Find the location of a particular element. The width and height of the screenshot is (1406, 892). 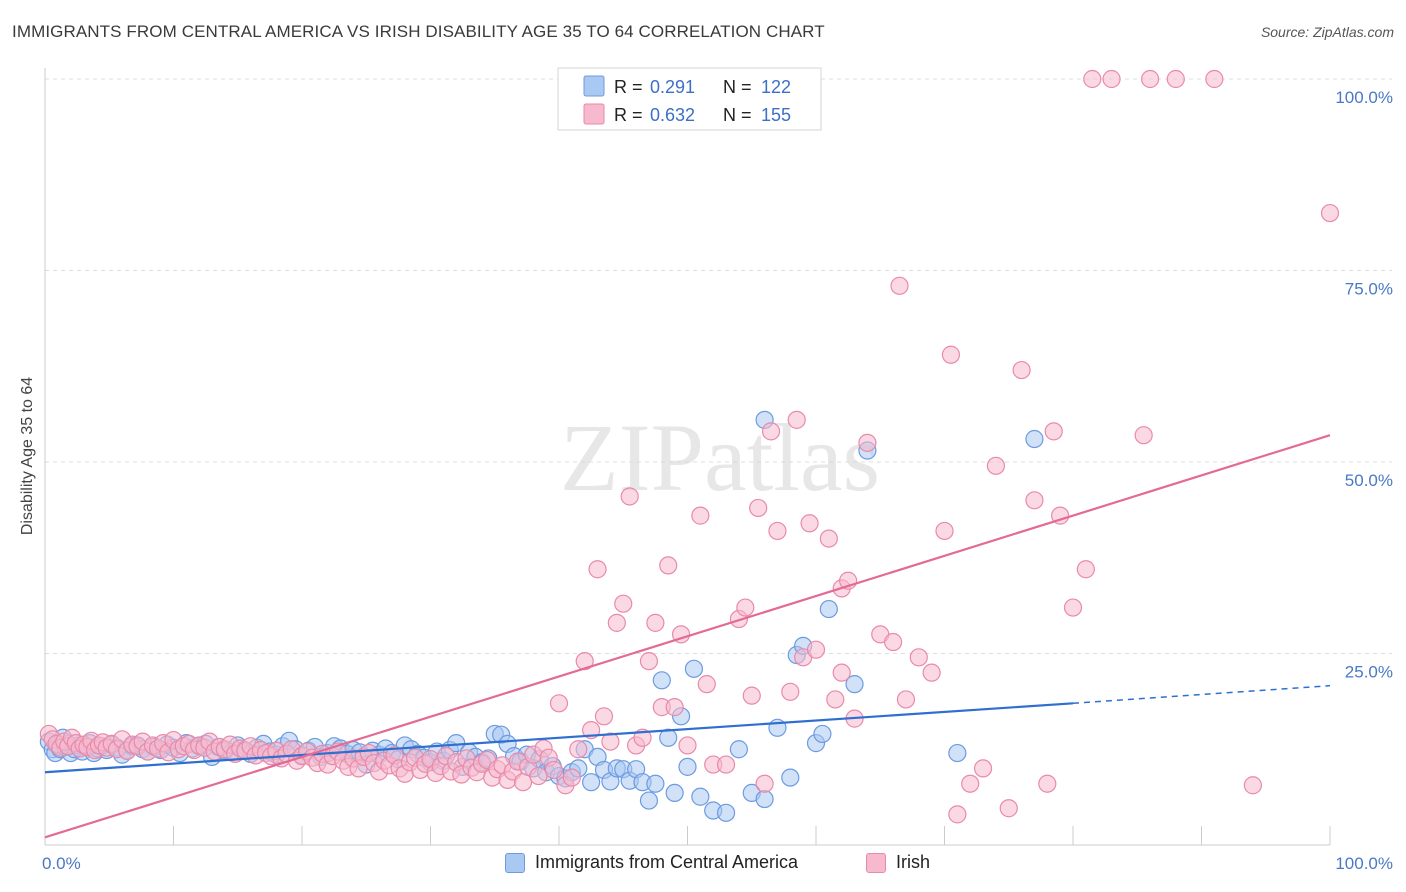

legend-swatch-pink is located at coordinates (594, 114).